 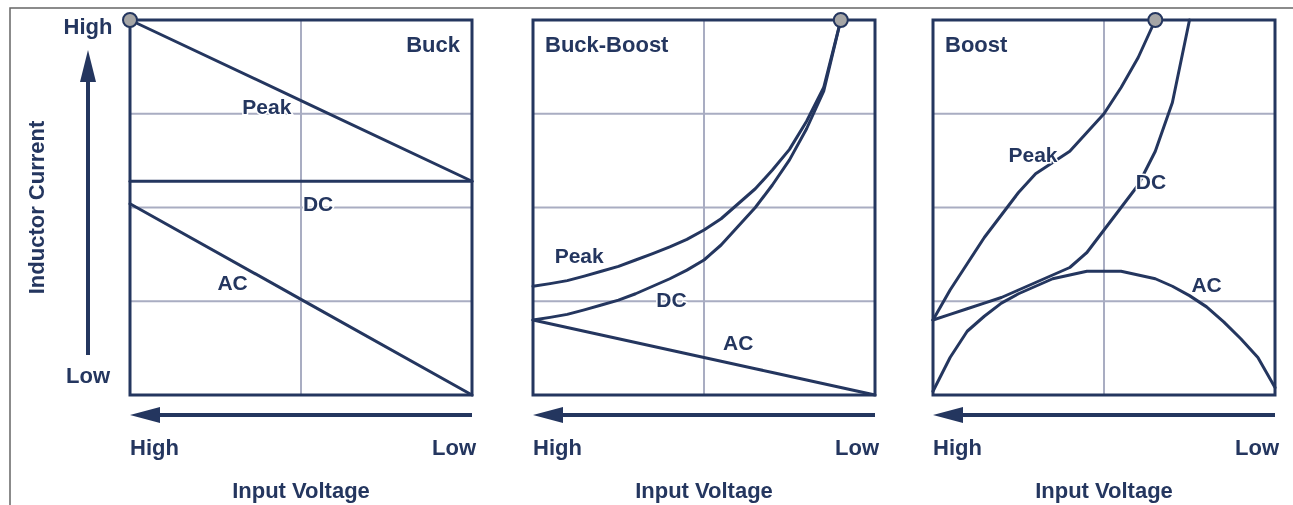 I want to click on text: Buck-Boost, so click(x=607, y=44).